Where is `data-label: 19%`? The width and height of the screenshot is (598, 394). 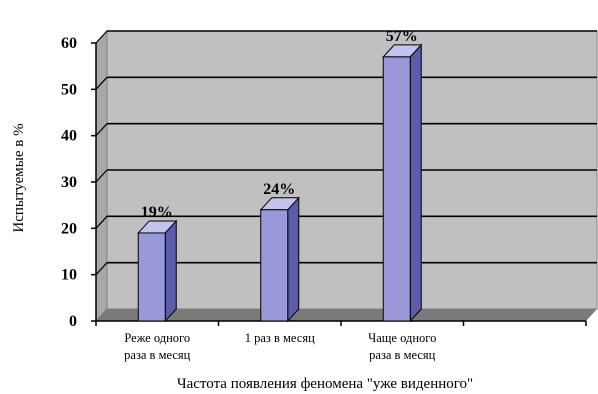 data-label: 19% is located at coordinates (157, 212).